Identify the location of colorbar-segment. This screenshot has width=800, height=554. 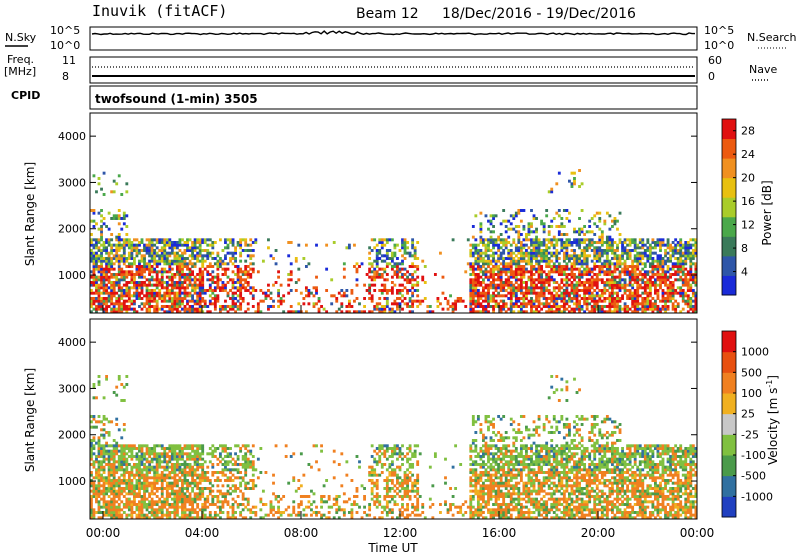
(729, 148).